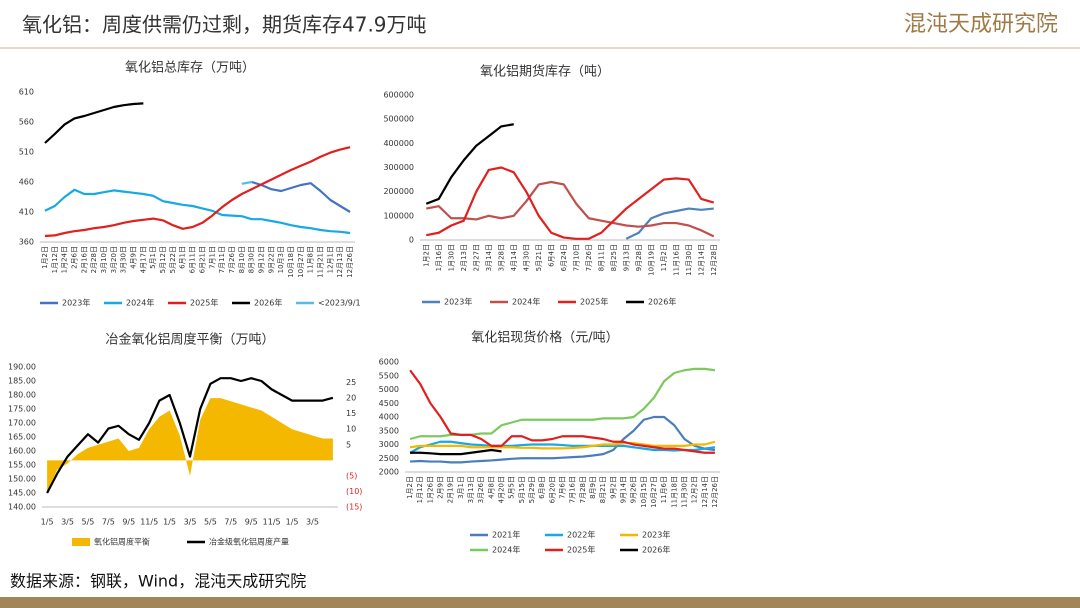  Describe the element at coordinates (212, 257) in the screenshot. I see `x-tick-label: 7月1日` at that location.